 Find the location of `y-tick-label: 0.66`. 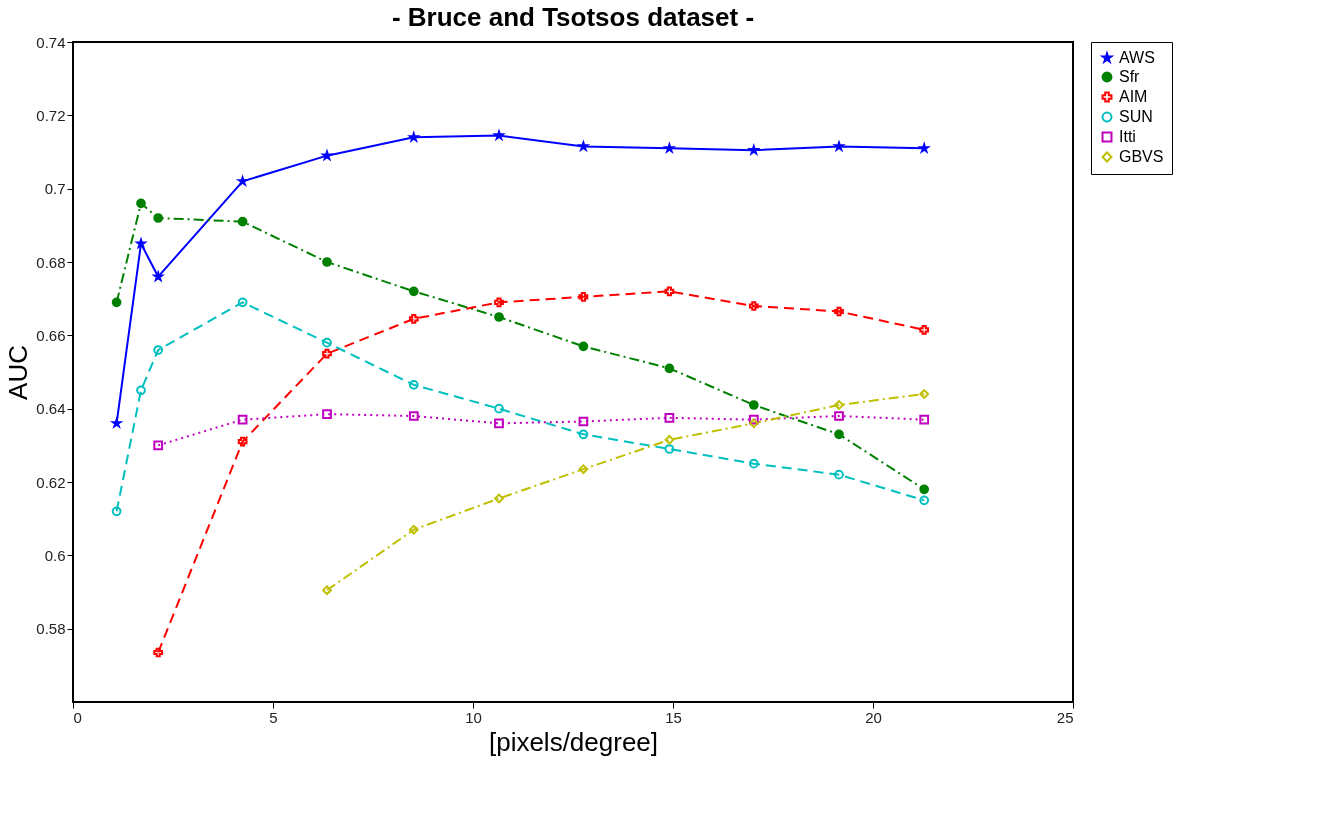

y-tick-label: 0.66 is located at coordinates (51, 335).